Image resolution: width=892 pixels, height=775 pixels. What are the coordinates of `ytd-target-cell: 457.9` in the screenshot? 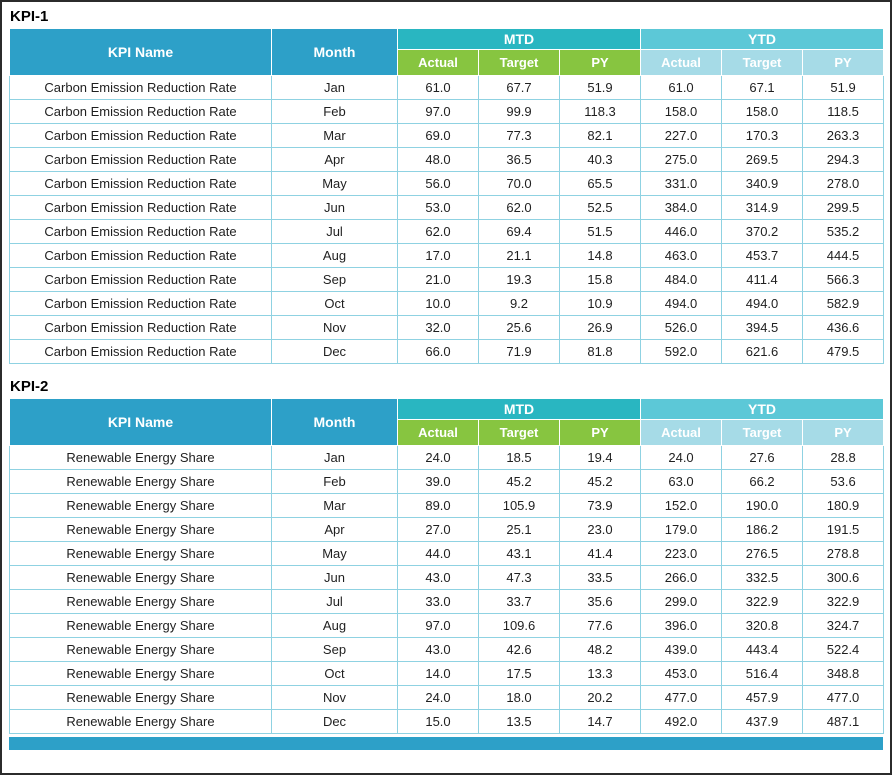 It's located at (762, 697).